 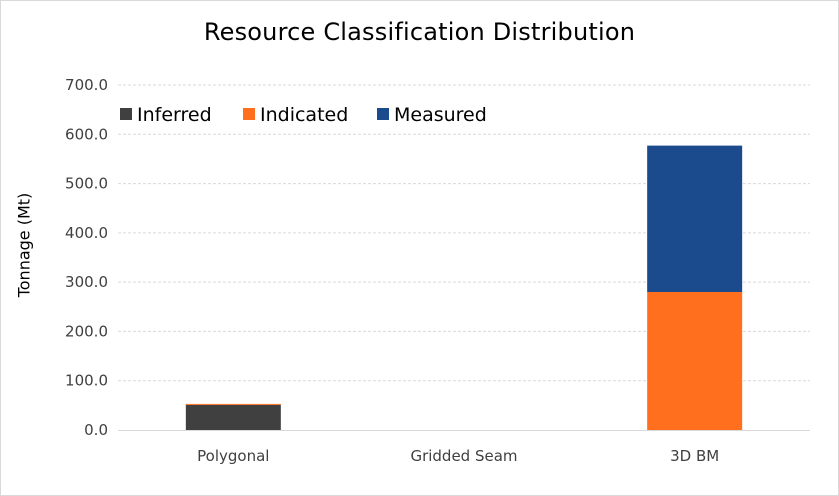 I want to click on legend-label: Indicated, so click(x=304, y=115).